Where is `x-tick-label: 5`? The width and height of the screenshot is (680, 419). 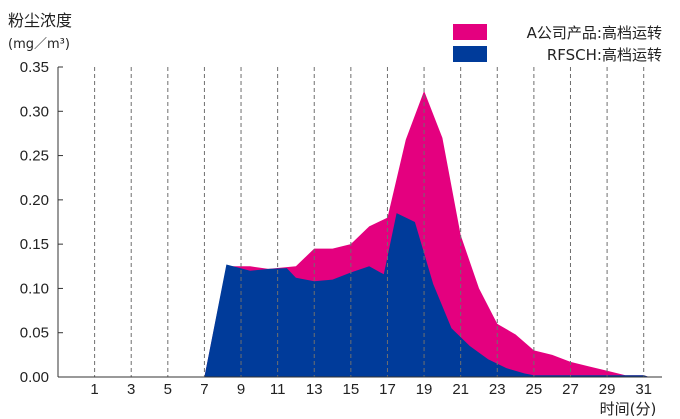
x-tick-label: 5 is located at coordinates (168, 389).